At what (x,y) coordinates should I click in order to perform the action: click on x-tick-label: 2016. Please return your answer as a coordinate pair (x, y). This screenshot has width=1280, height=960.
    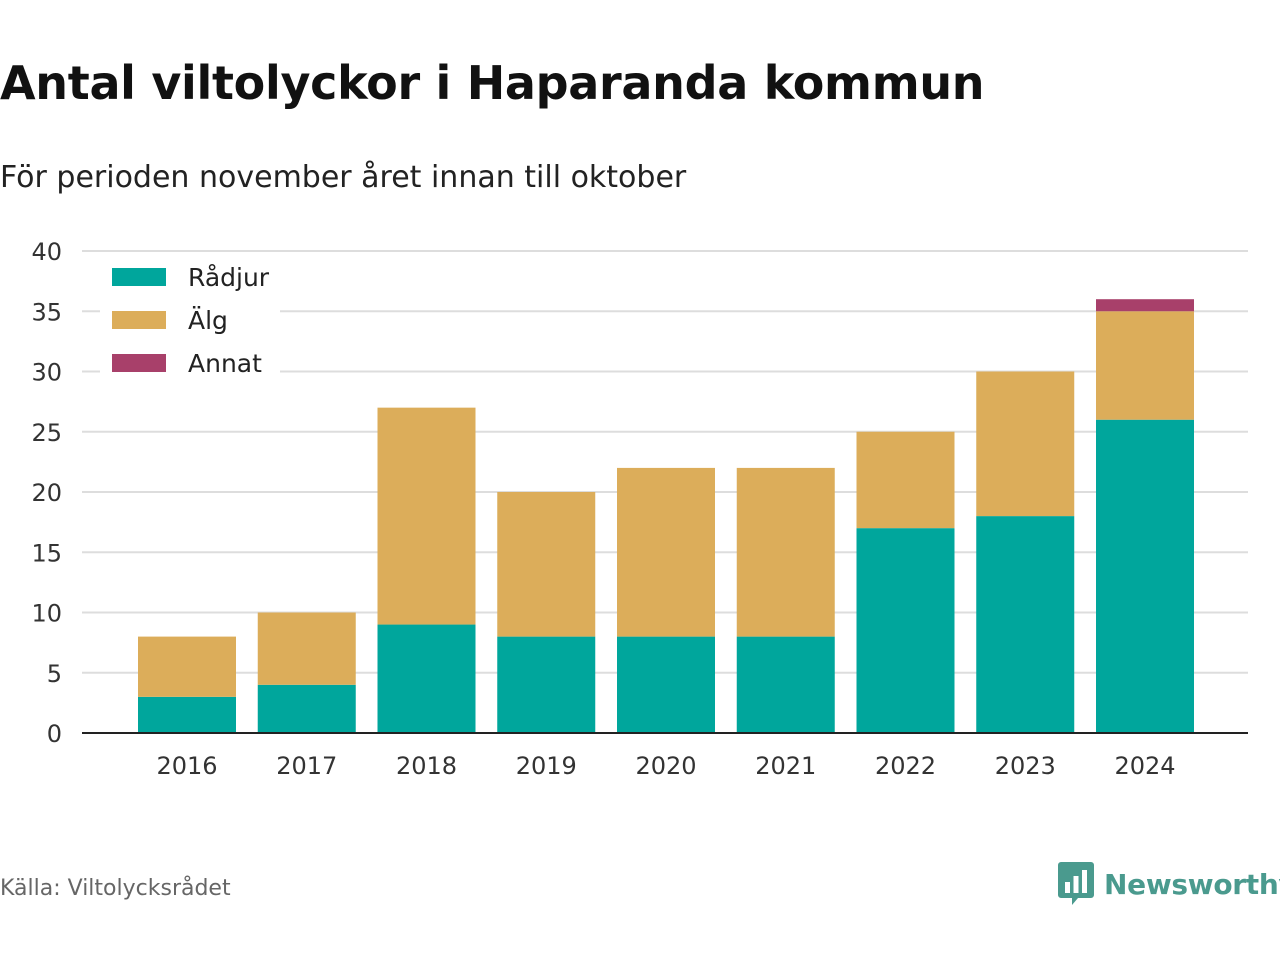
    Looking at the image, I should click on (186, 766).